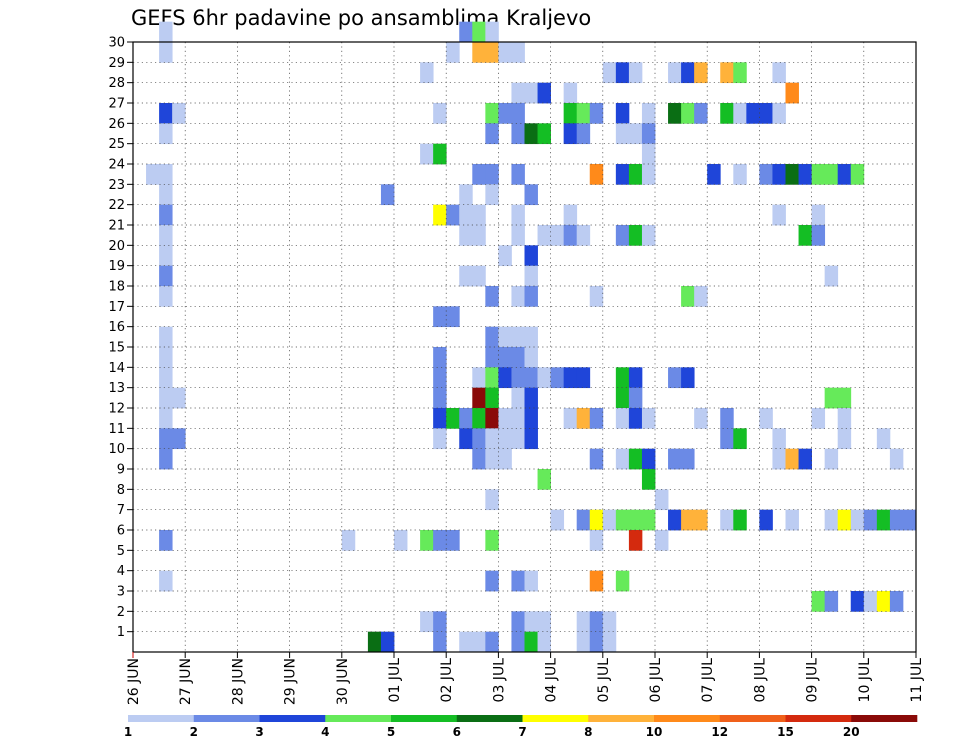  What do you see at coordinates (813, 680) in the screenshot?
I see `x-tick-label: 09 JUL` at bounding box center [813, 680].